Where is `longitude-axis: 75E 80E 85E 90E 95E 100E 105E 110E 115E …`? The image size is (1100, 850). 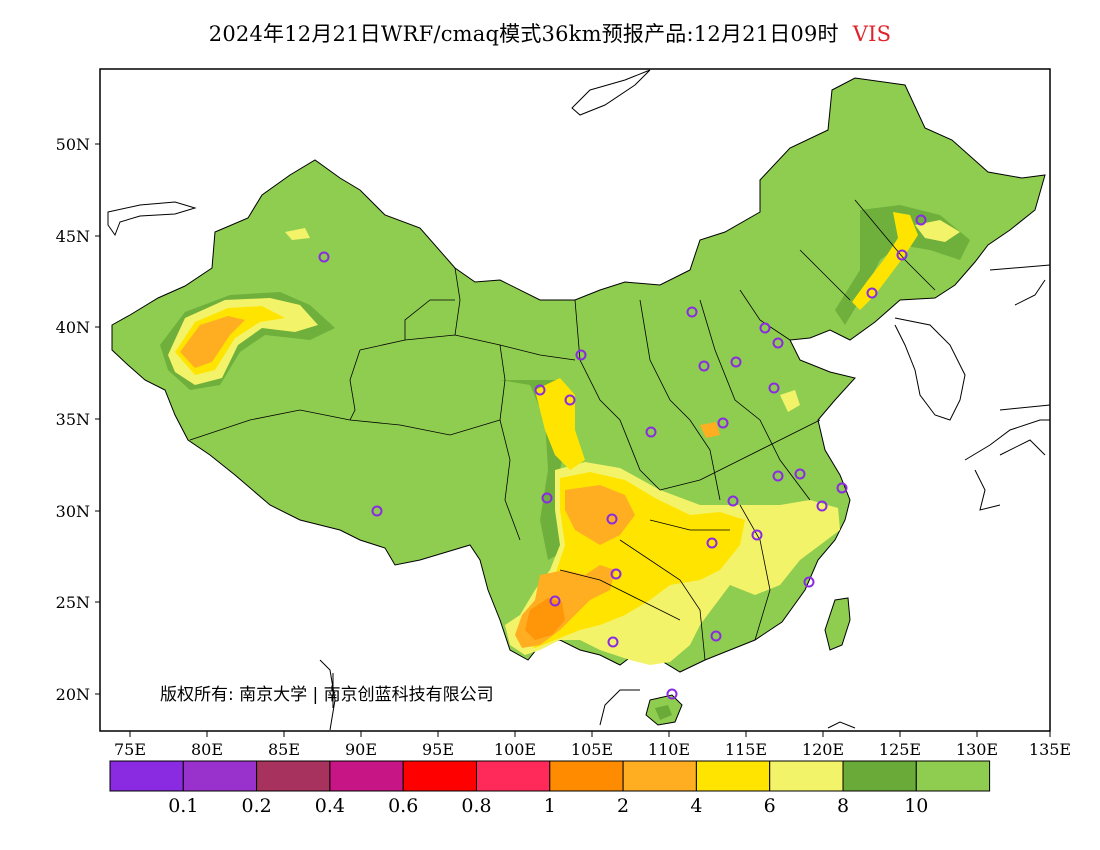
longitude-axis: 75E 80E 85E 90E 95E 100E 105E 110E 115E … is located at coordinates (592, 745).